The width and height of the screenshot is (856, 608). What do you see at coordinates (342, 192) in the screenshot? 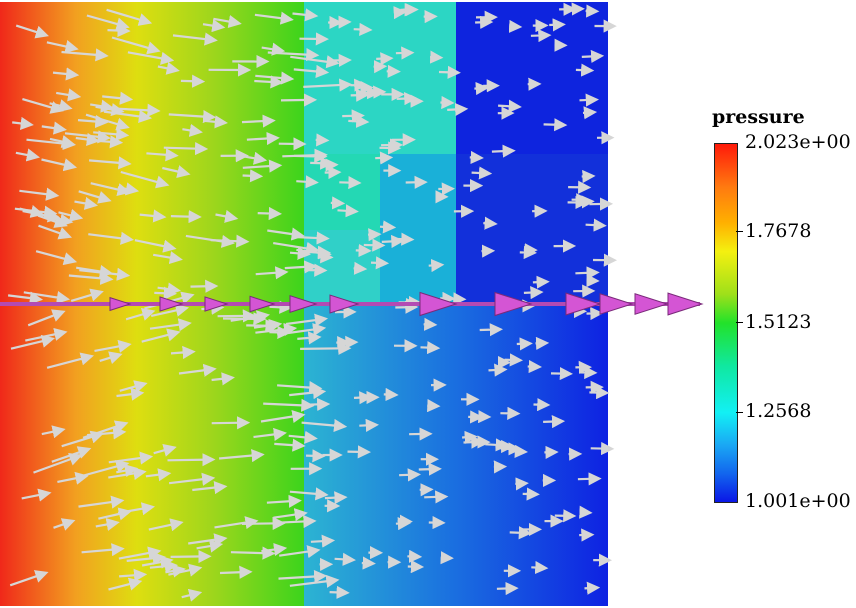
I see `block-cyan-mid` at bounding box center [342, 192].